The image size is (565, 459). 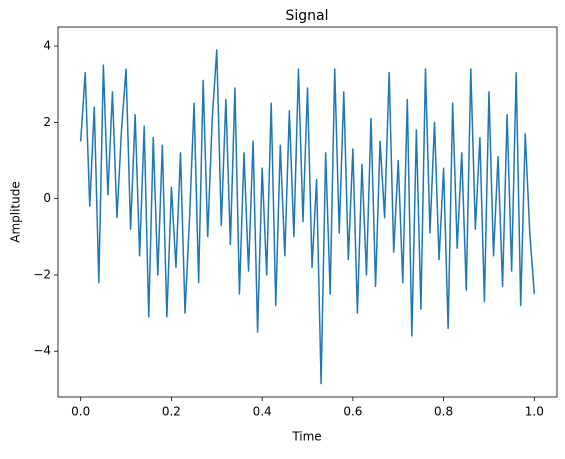 I want to click on chart-title: Signal, so click(x=306, y=16).